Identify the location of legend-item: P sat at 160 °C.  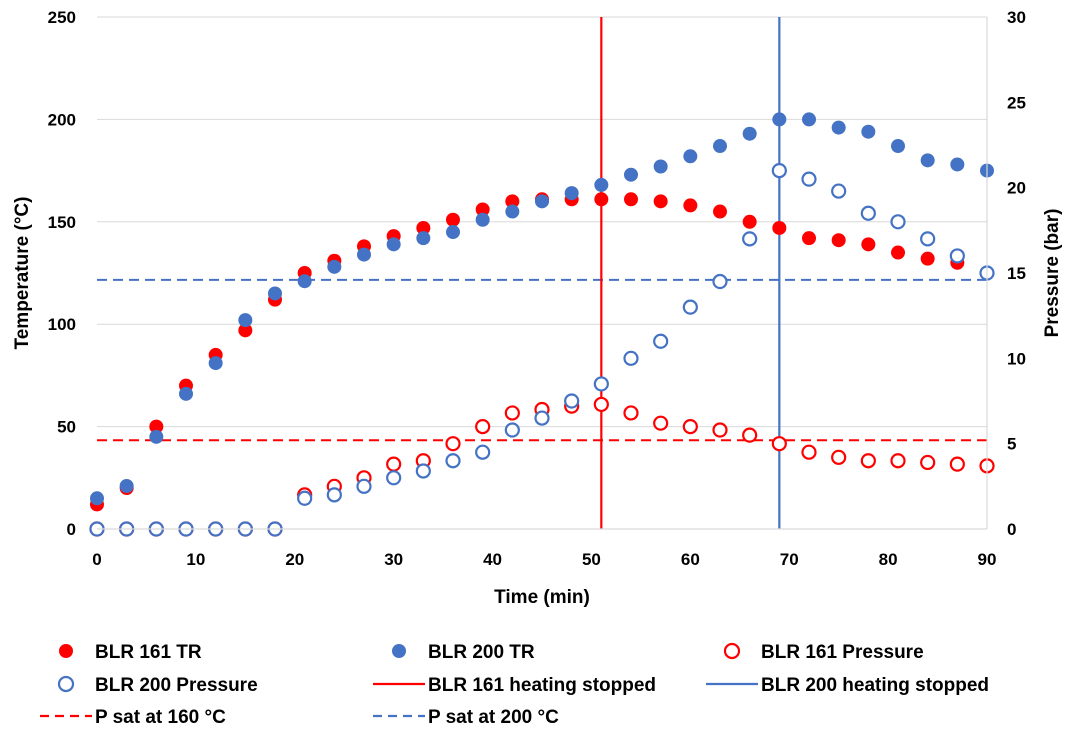
(133, 717).